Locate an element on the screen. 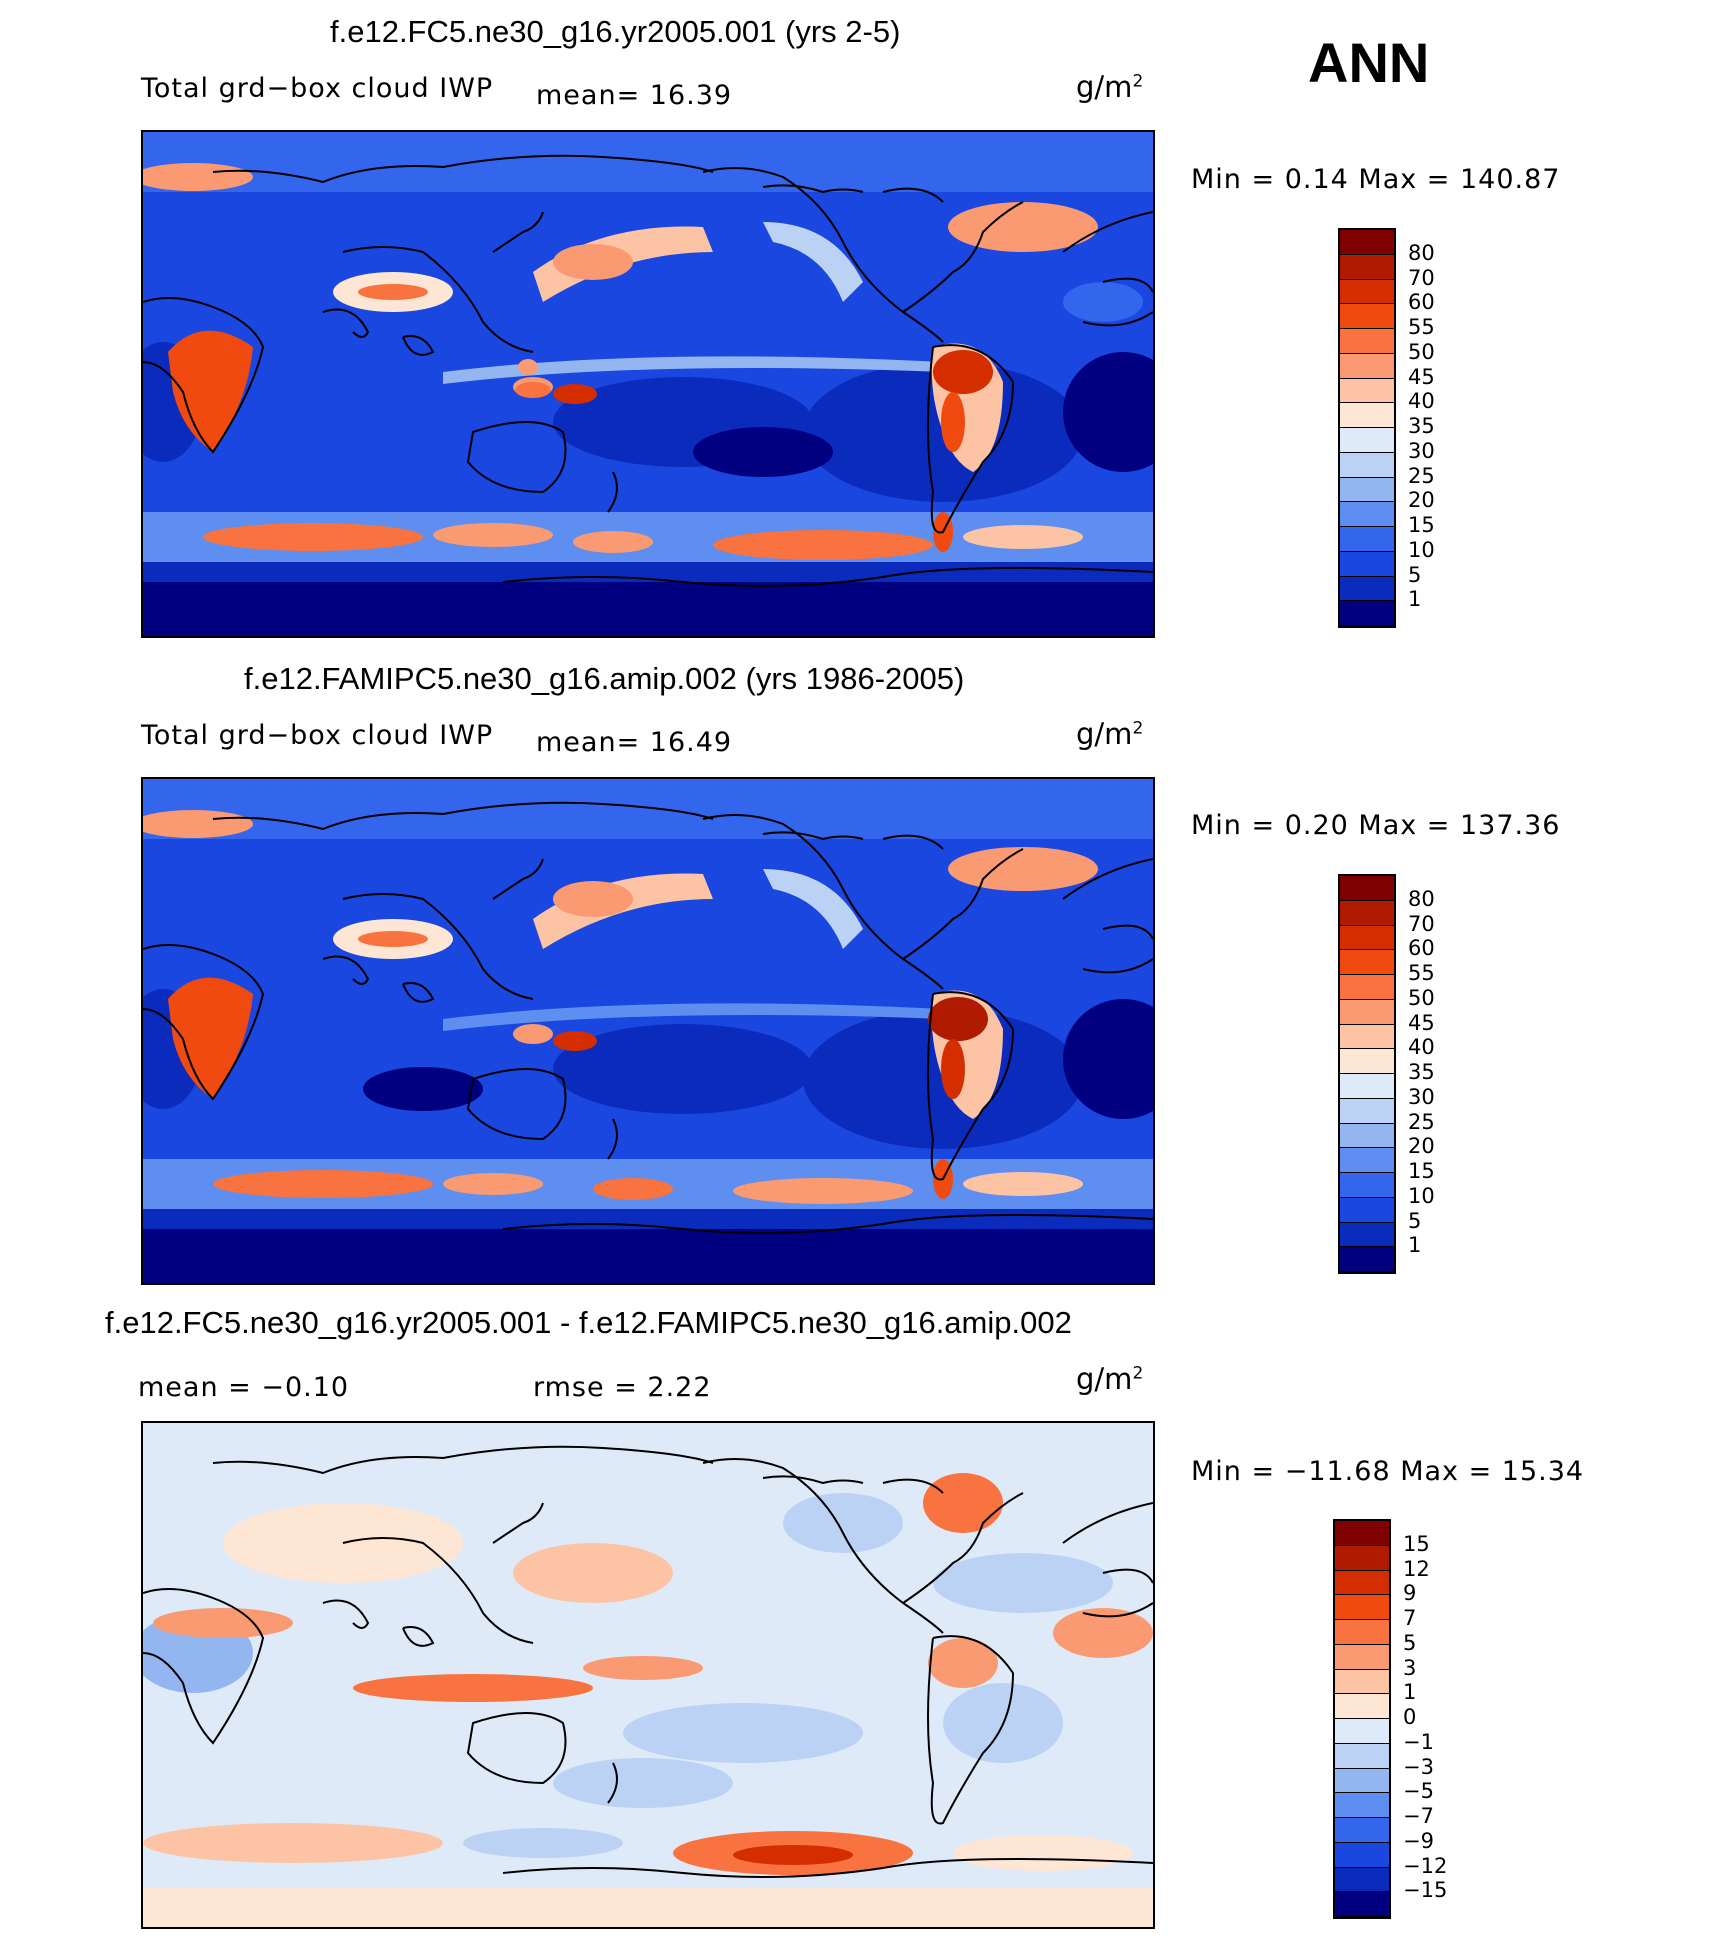  panel-2-colorbar-swatches is located at coordinates (1367, 1074).